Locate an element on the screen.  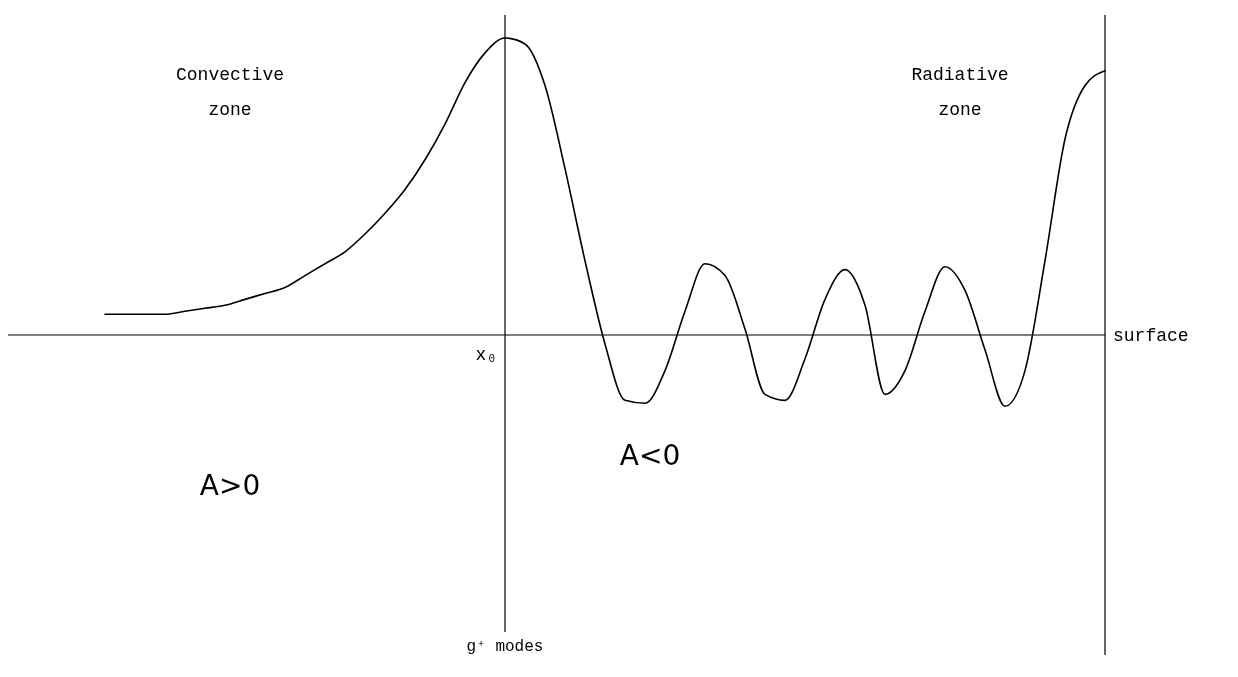
text: x₀ is located at coordinates (486, 355).